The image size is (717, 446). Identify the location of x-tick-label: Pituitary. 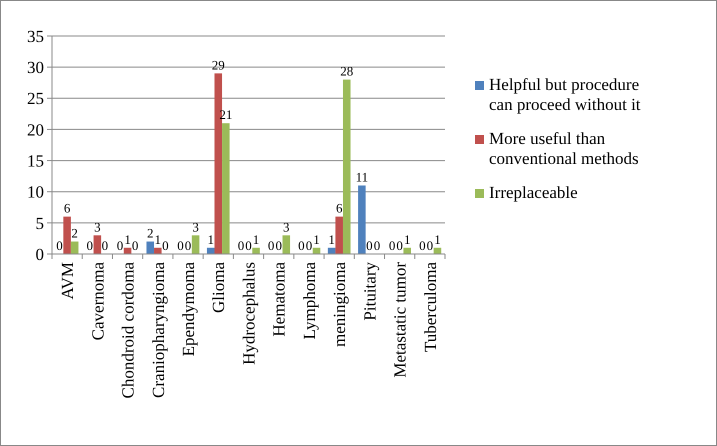
(370, 291).